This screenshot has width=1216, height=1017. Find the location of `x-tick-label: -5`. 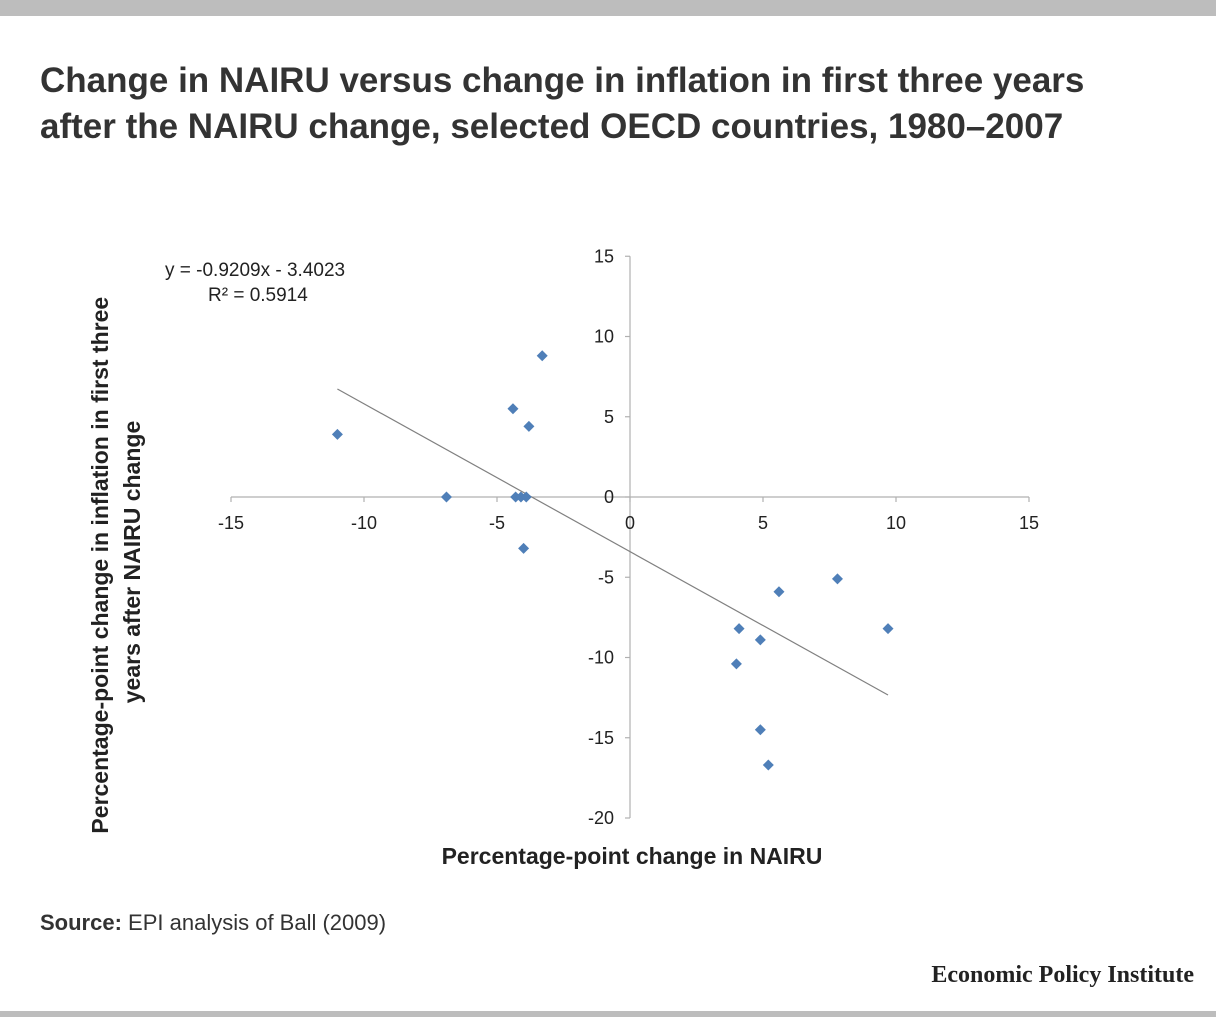

x-tick-label: -5 is located at coordinates (497, 523).